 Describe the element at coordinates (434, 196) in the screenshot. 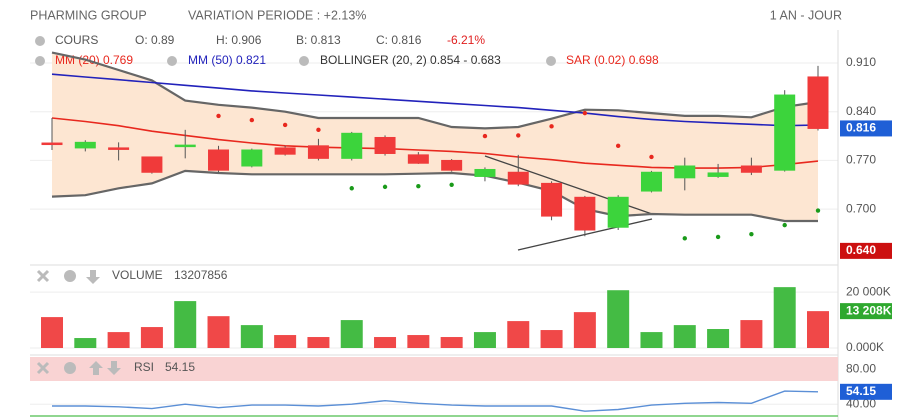

I see `bollinger-lower` at that location.